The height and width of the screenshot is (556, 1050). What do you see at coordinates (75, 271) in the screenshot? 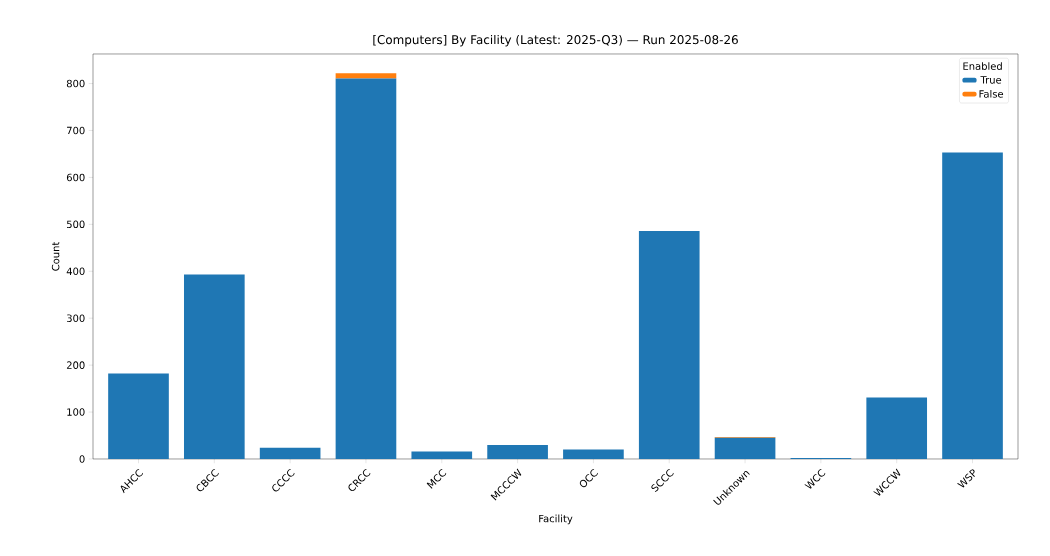
I see `y-tick-label: 400` at bounding box center [75, 271].